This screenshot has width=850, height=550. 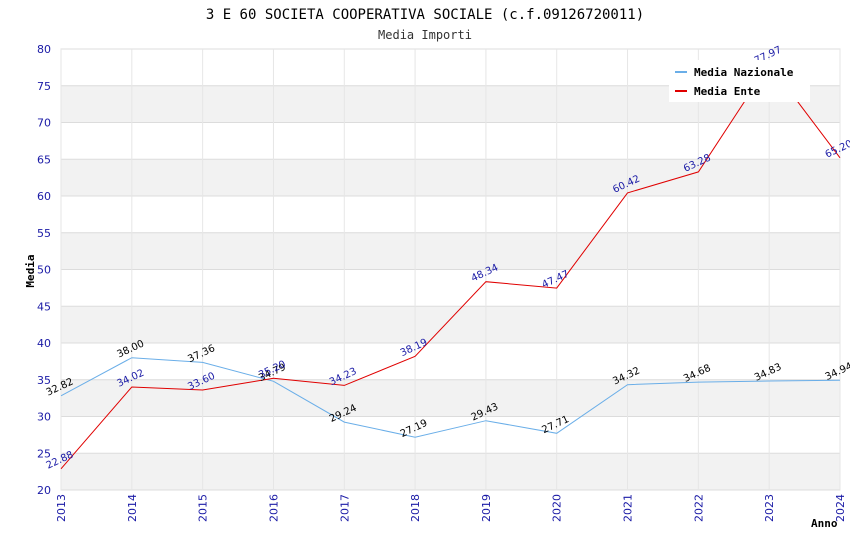 What do you see at coordinates (628, 508) in the screenshot?
I see `x-tick-label: 2021` at bounding box center [628, 508].